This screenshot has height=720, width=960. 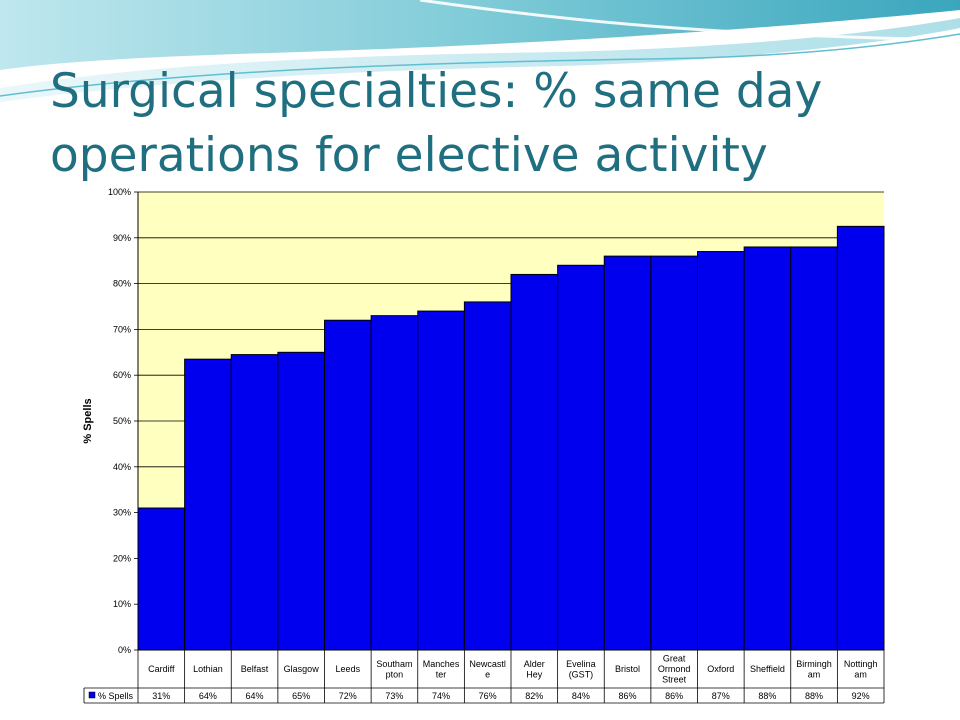 I want to click on y-tick-label: 0%, so click(x=124, y=650).